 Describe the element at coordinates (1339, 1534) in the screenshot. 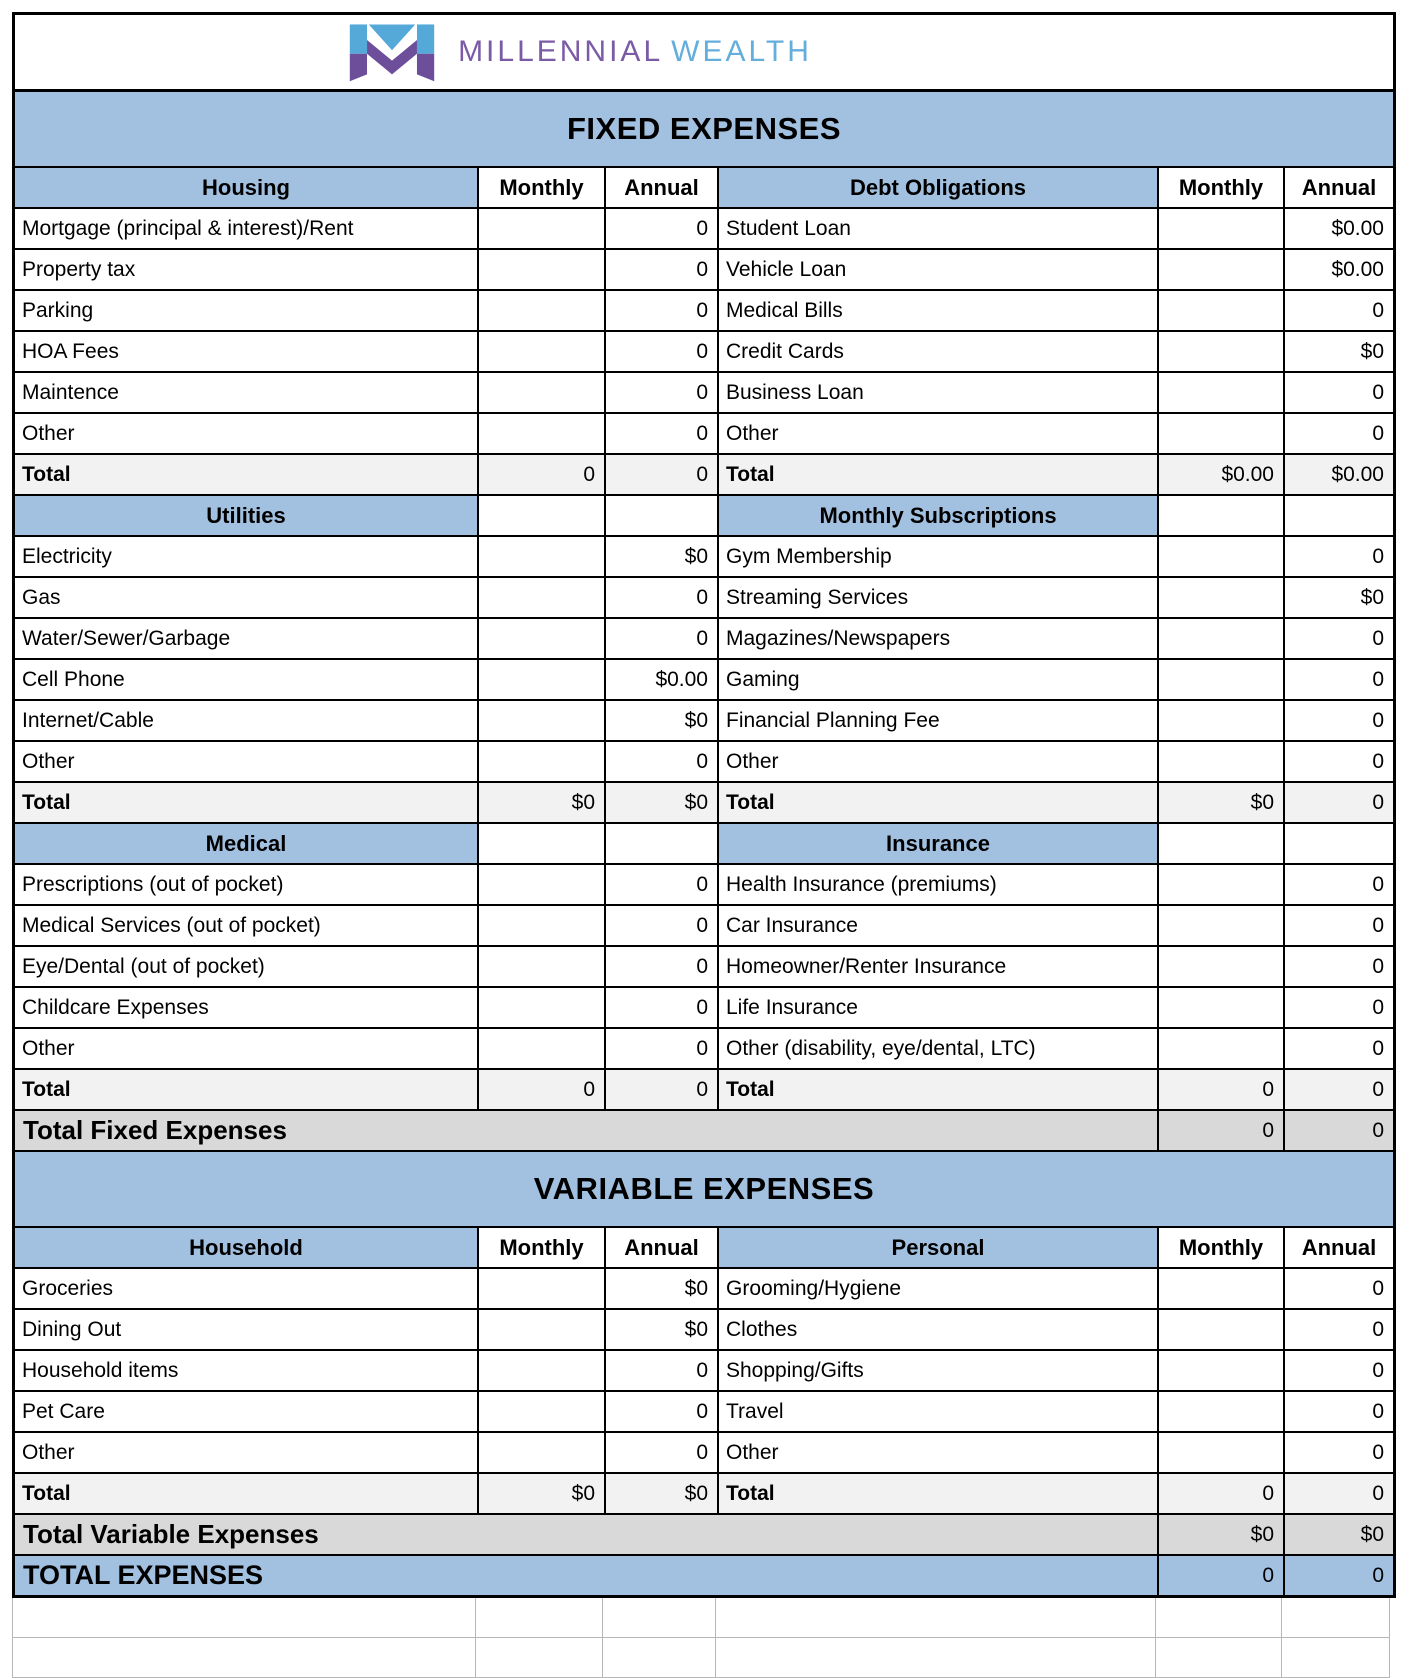

I see `grand-total-annual-cell: $0` at that location.